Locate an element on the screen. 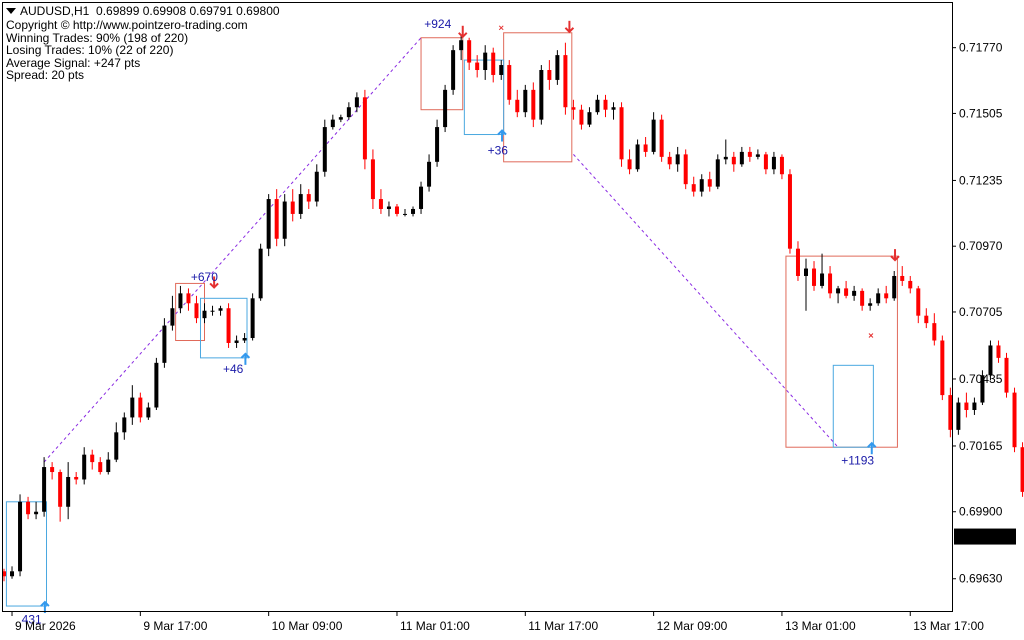 The height and width of the screenshot is (640, 1024). price-tick-label: 0.71770 is located at coordinates (981, 48).